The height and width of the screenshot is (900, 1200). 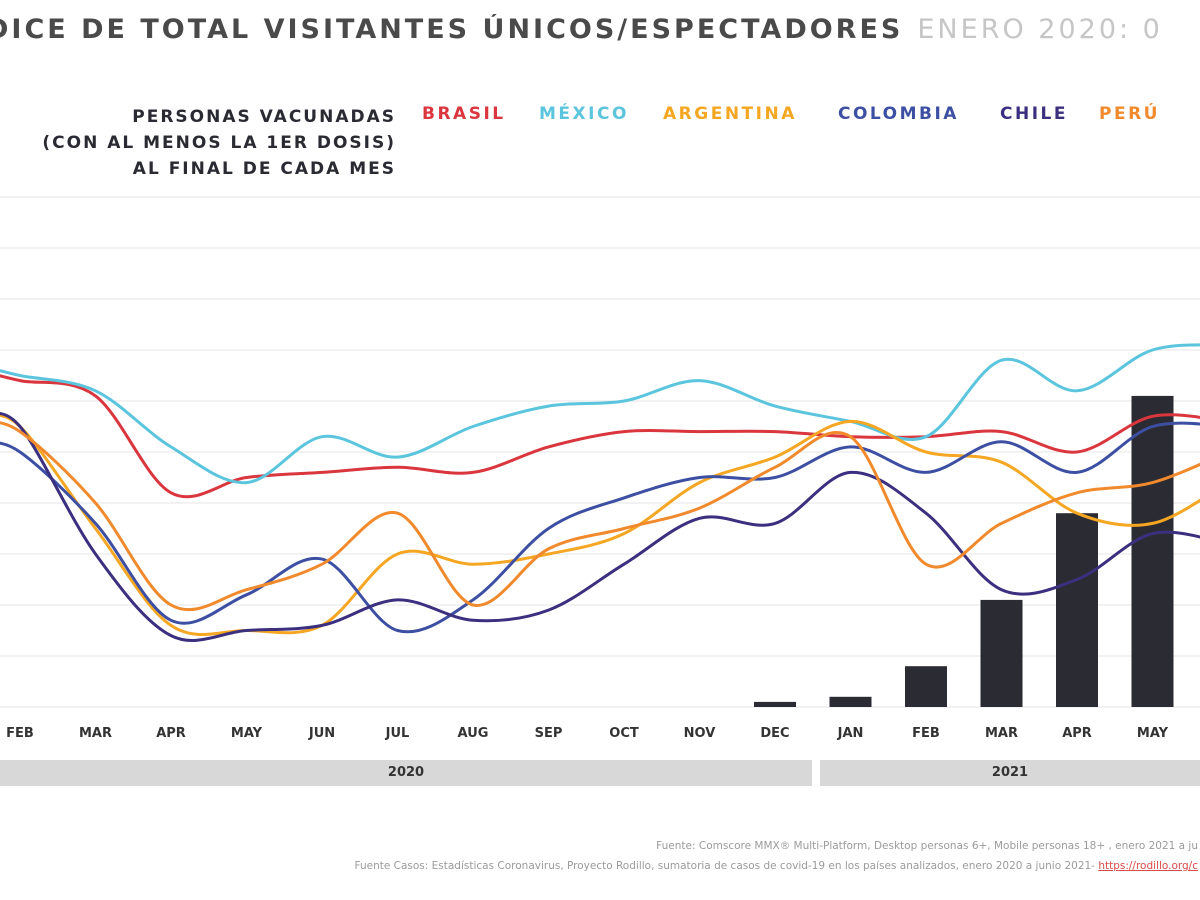 I want to click on title-period: ENERO 2020: 0, so click(x=1040, y=29).